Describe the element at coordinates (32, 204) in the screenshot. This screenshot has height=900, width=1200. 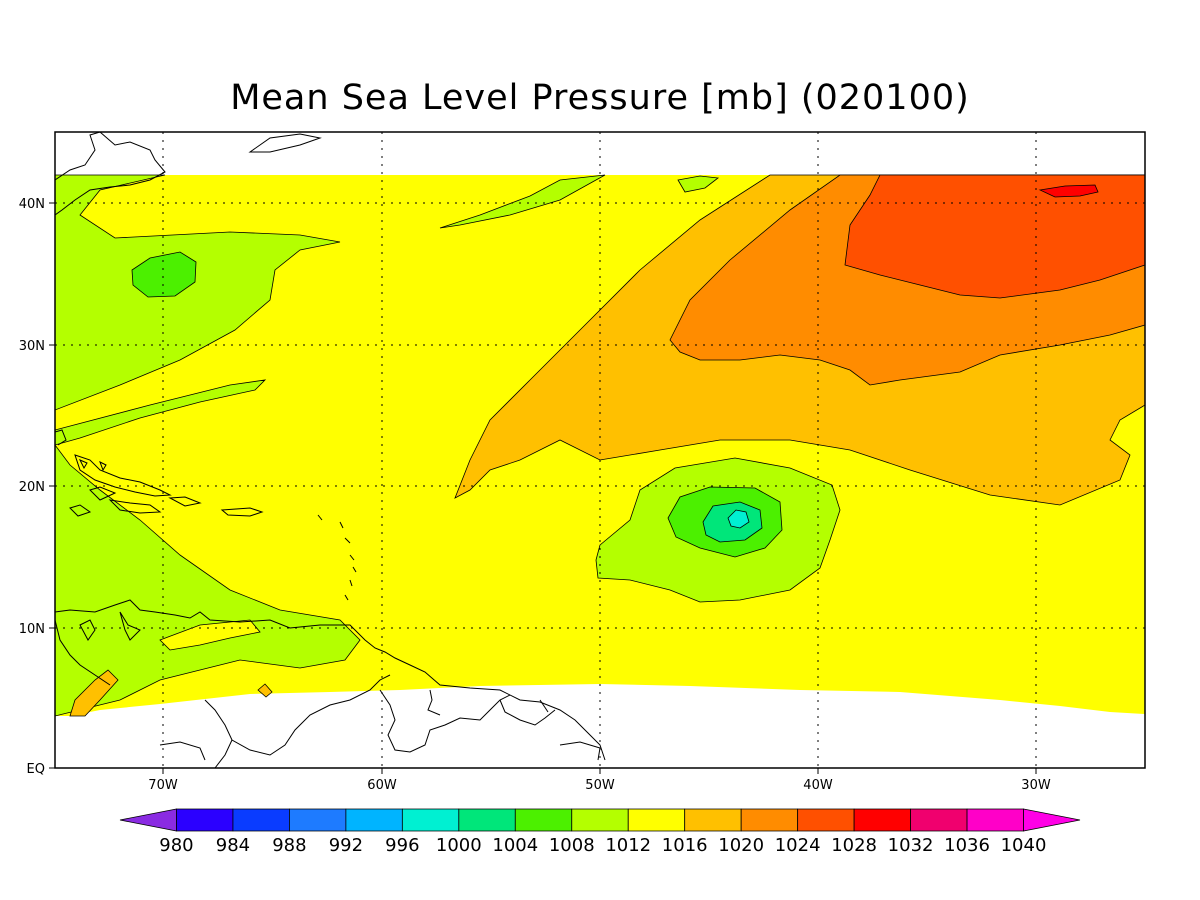
I see `lat-label-40n: 40N` at that location.